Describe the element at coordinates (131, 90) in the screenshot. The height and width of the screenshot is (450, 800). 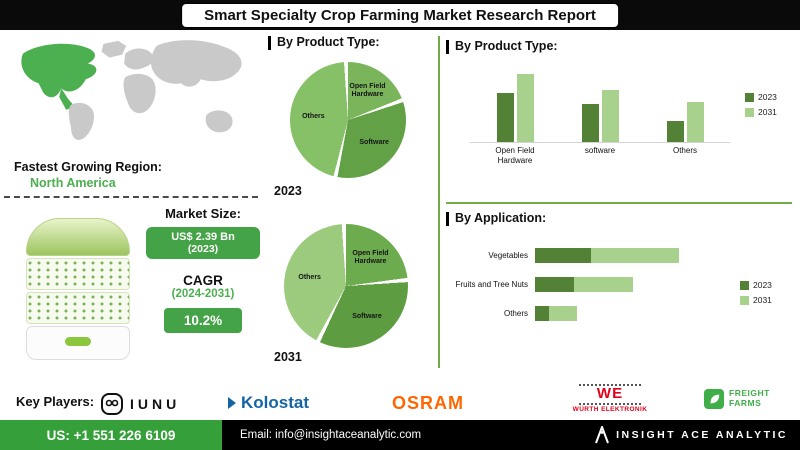
I see `world-map-svg` at that location.